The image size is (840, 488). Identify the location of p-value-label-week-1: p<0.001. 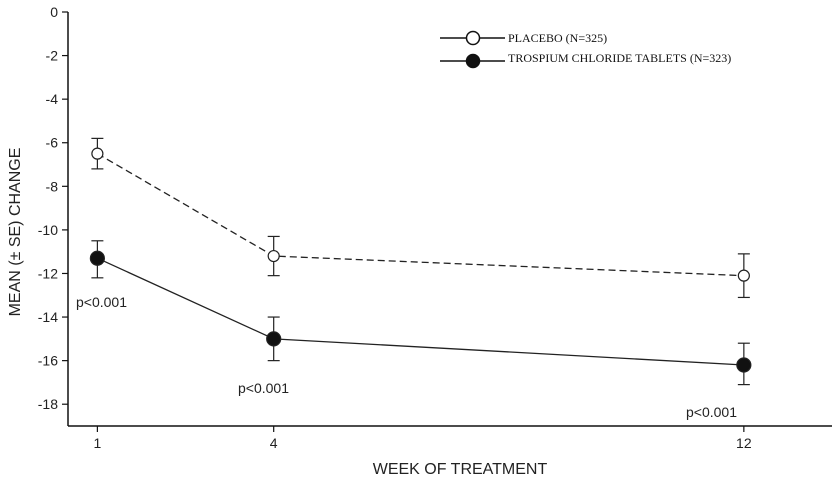
(101, 302).